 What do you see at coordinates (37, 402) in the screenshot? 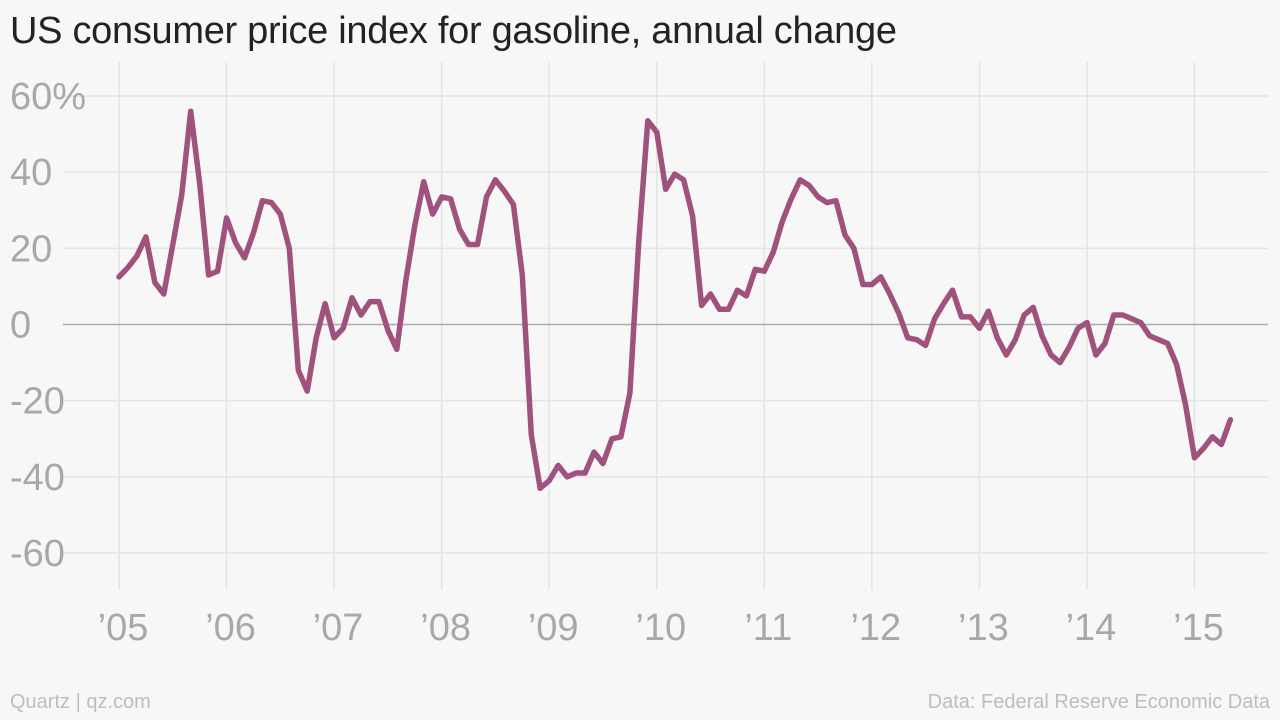
I see `y-tick-label: -20` at bounding box center [37, 402].